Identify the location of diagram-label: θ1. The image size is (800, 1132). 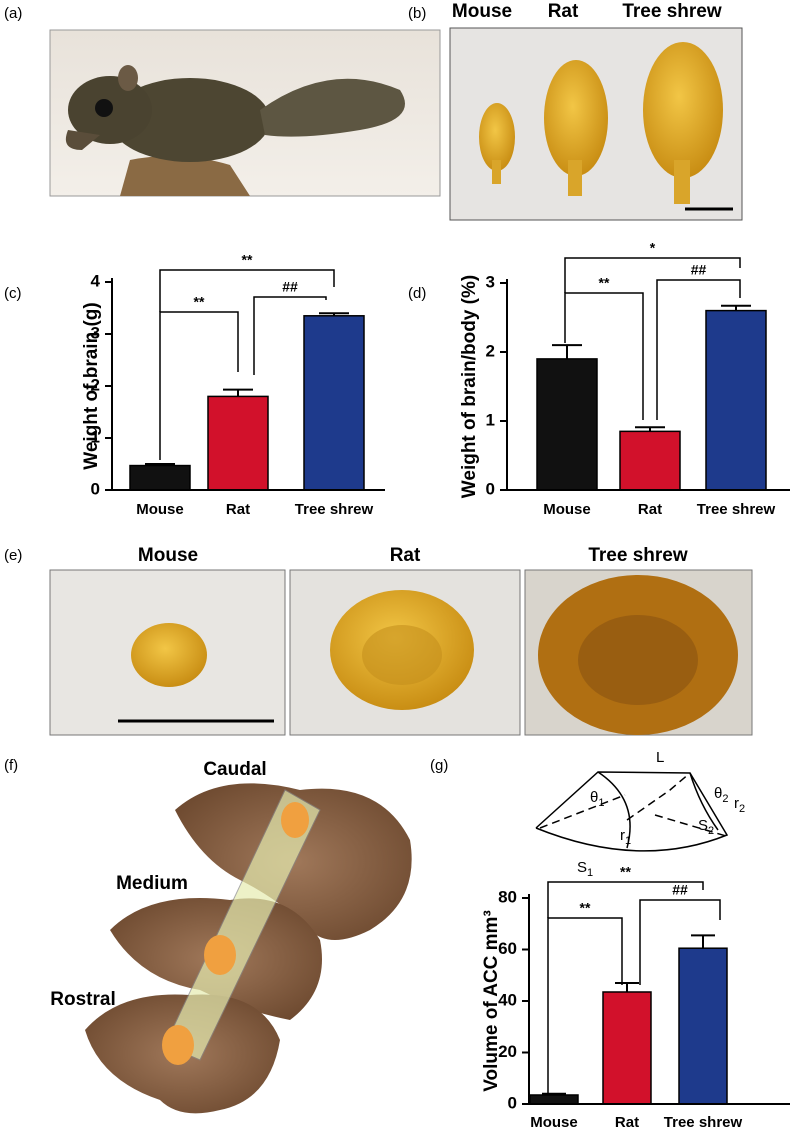
(597, 799).